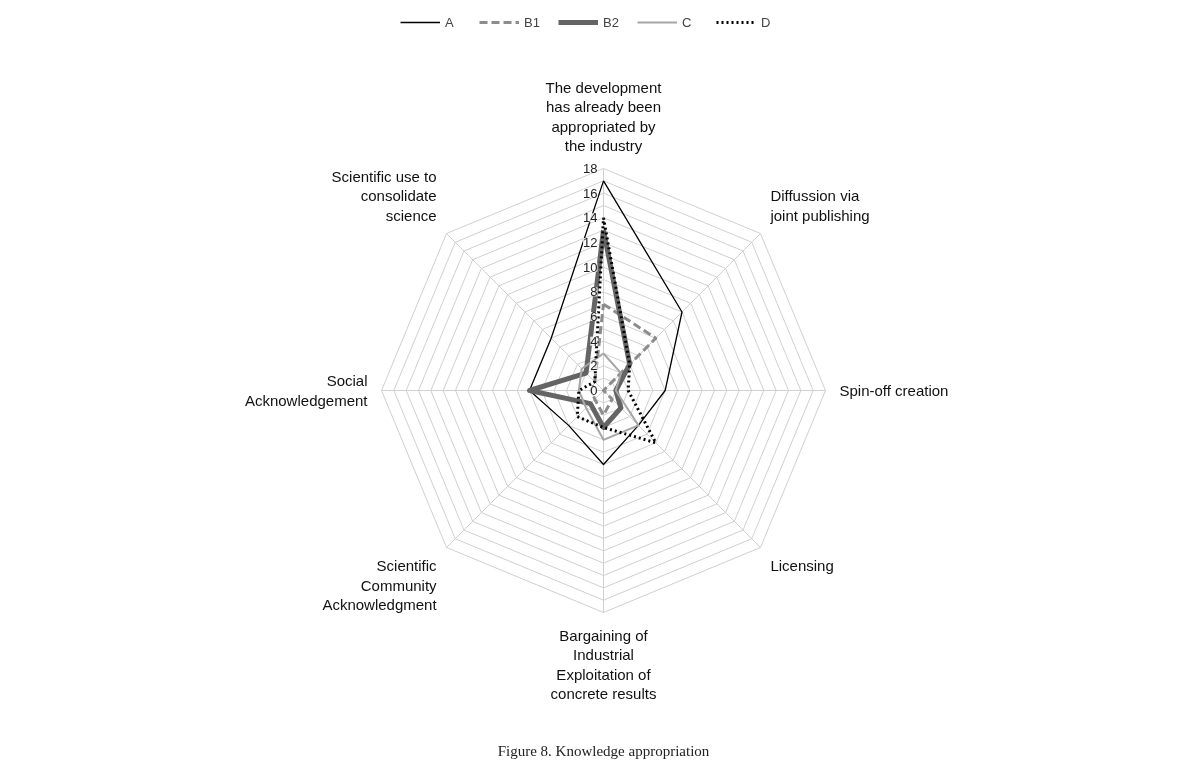 The width and height of the screenshot is (1177, 772). What do you see at coordinates (590, 242) in the screenshot?
I see `y-tick-label: 12` at bounding box center [590, 242].